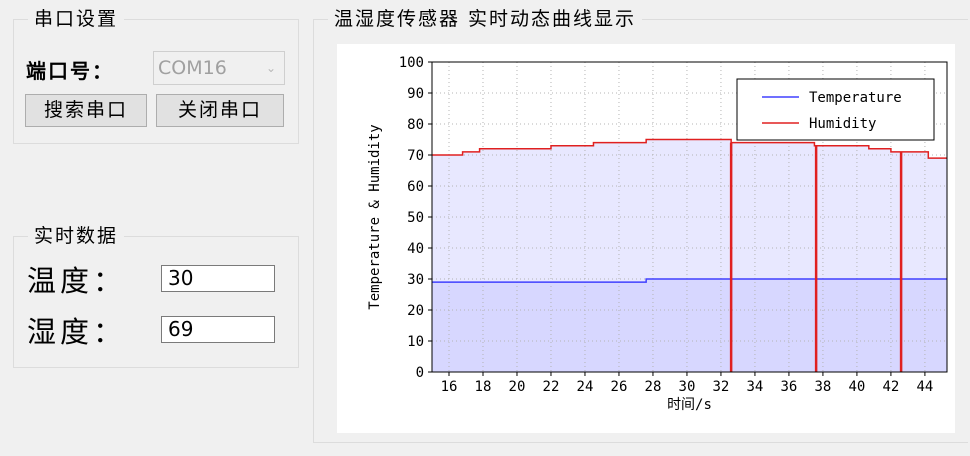  I want to click on y-tick-label: 0, so click(420, 373).